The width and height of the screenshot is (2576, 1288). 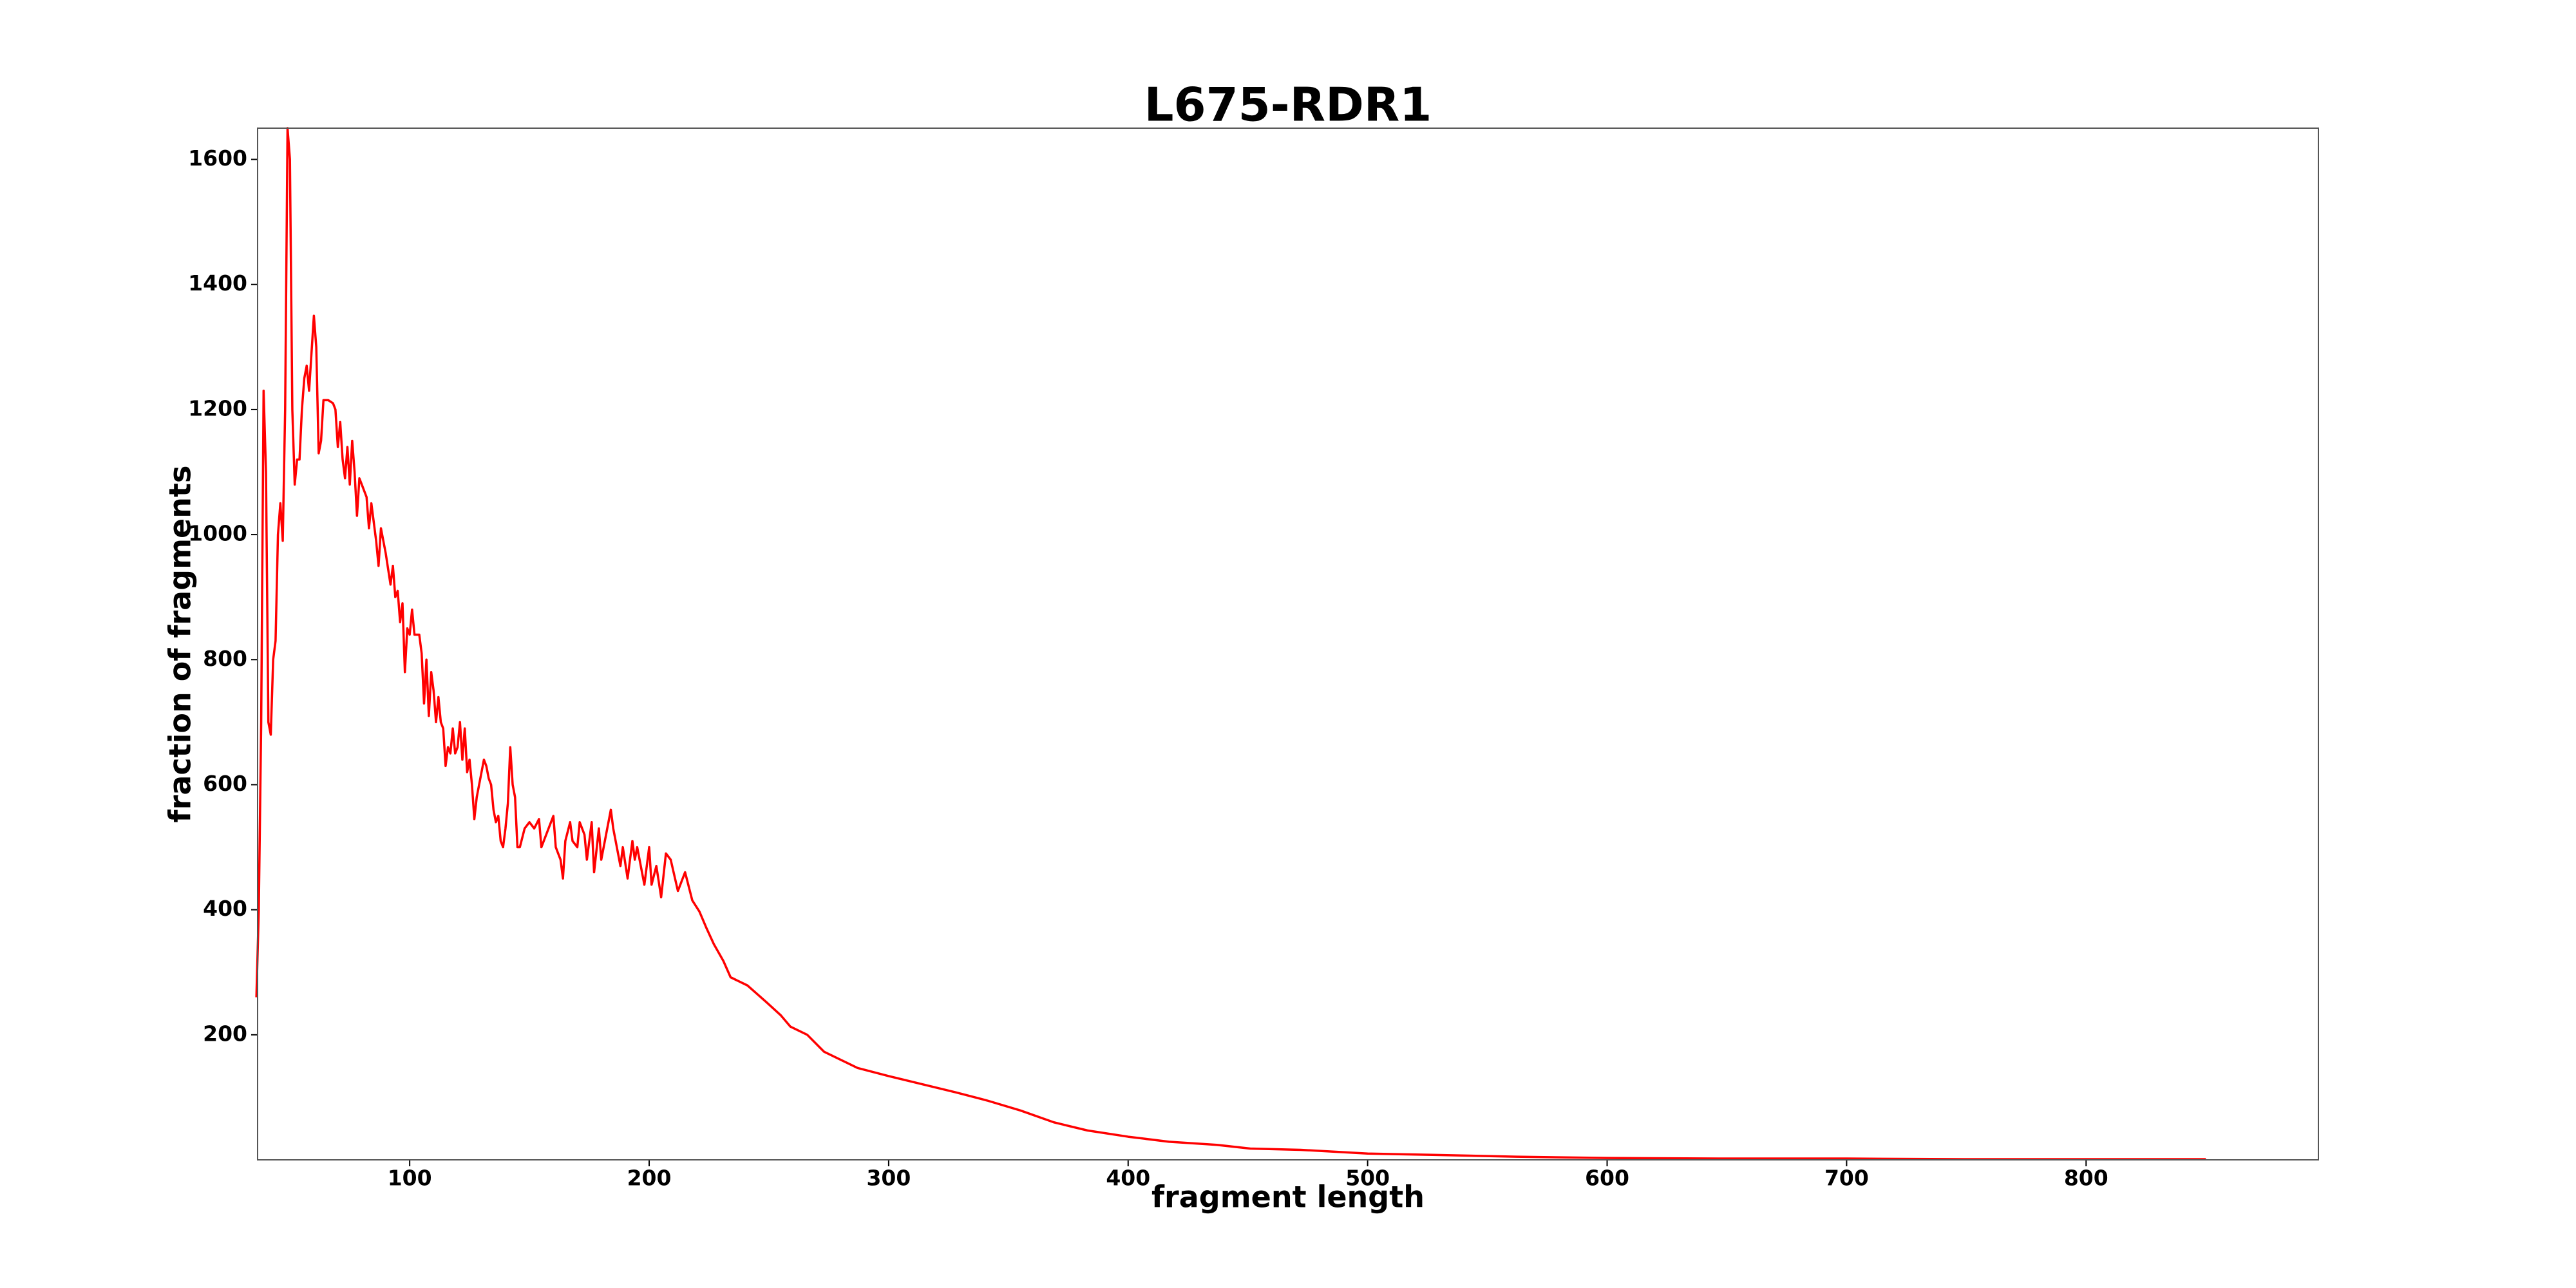 I want to click on y-tick-label: 1200, so click(x=217, y=408).